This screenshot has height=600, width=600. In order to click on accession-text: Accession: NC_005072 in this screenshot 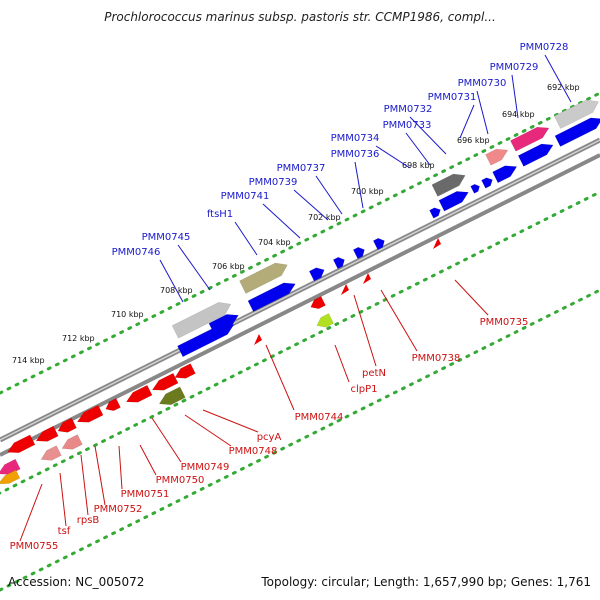, I will do `click(76, 582)`.